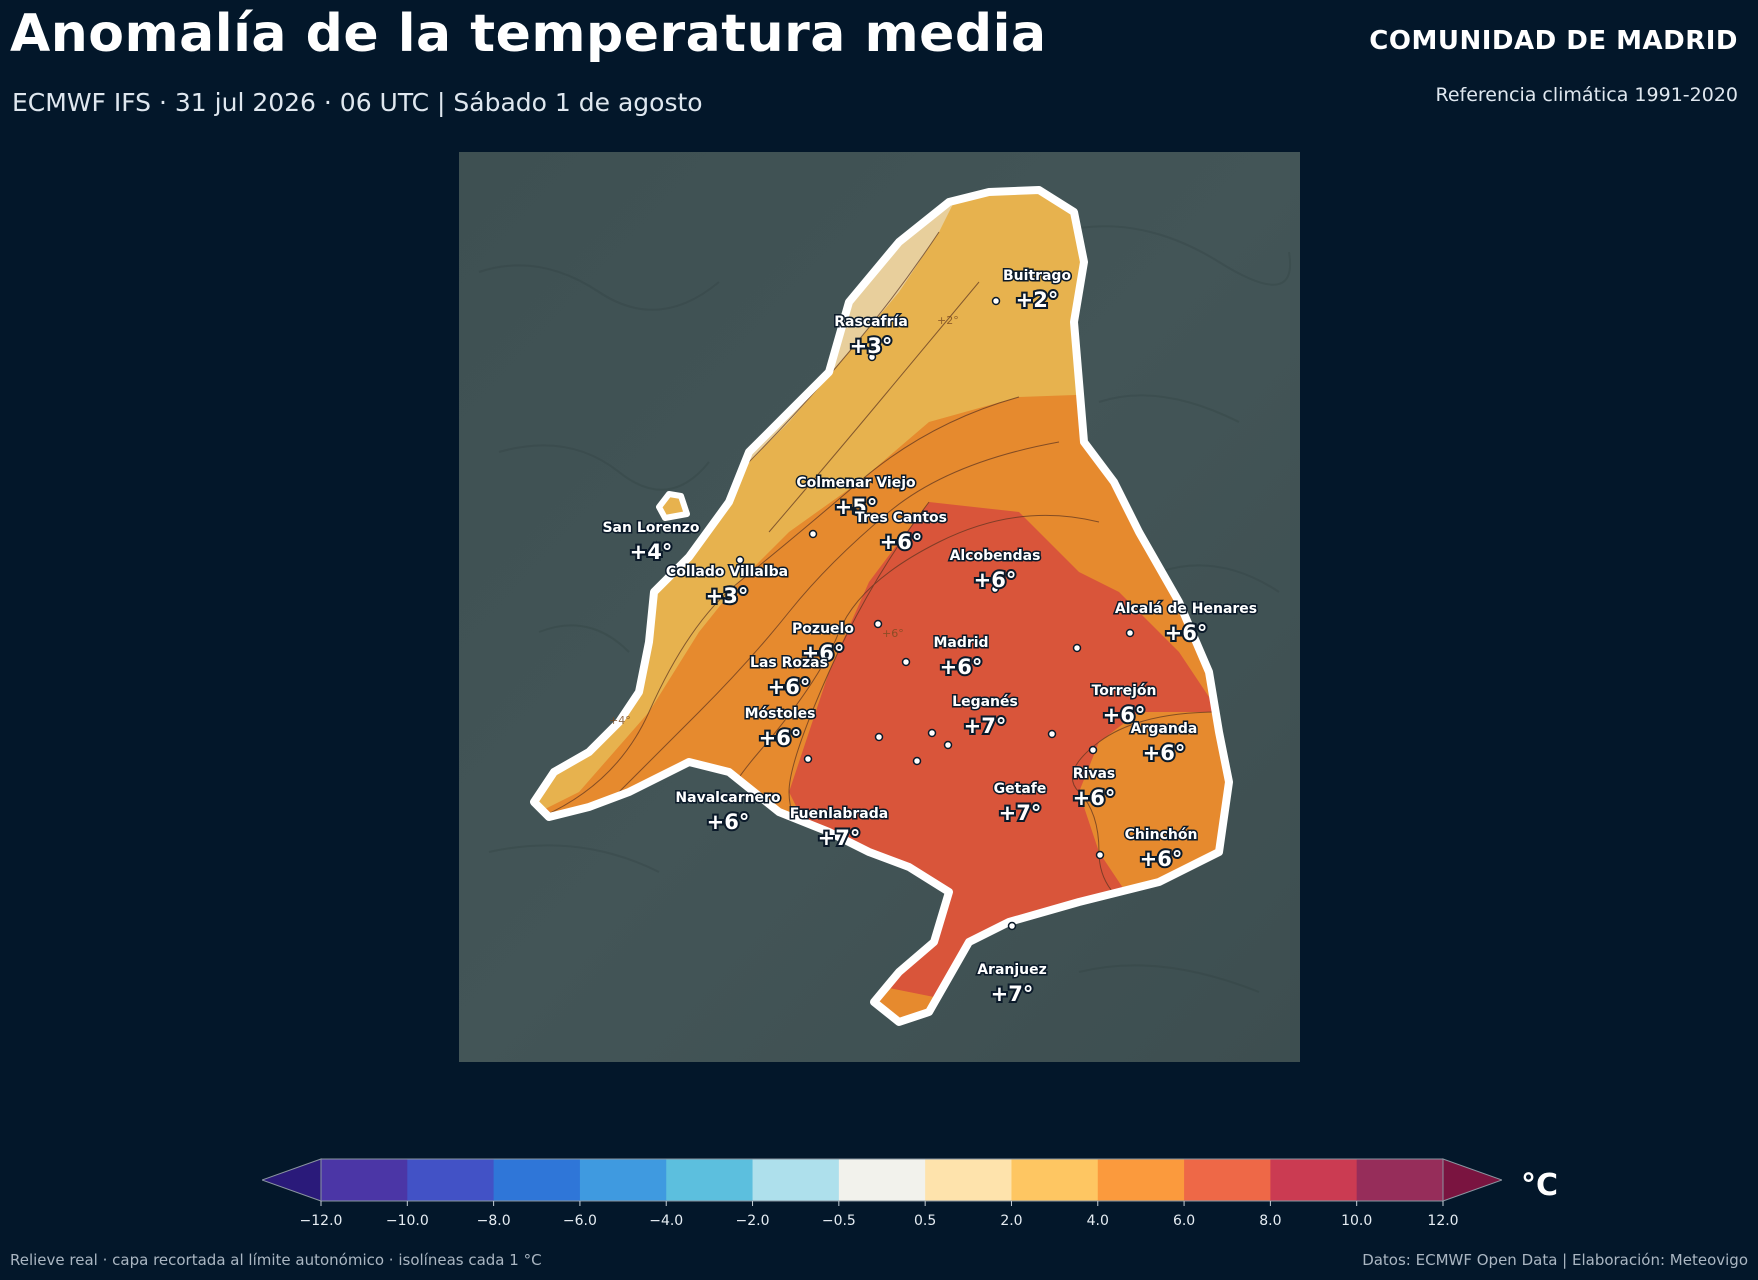  Describe the element at coordinates (673, 506) in the screenshot. I see `enclave-boundary` at that location.